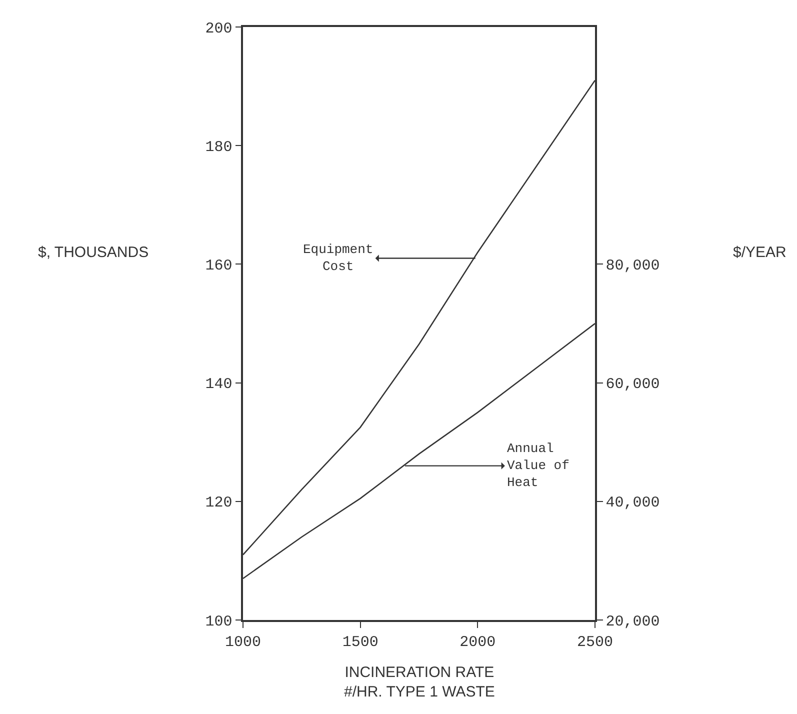 Image resolution: width=797 pixels, height=714 pixels. Describe the element at coordinates (419, 682) in the screenshot. I see `x-axis-title: INCINERATION RATE #/HR. TYPE 1 WASTE` at that location.